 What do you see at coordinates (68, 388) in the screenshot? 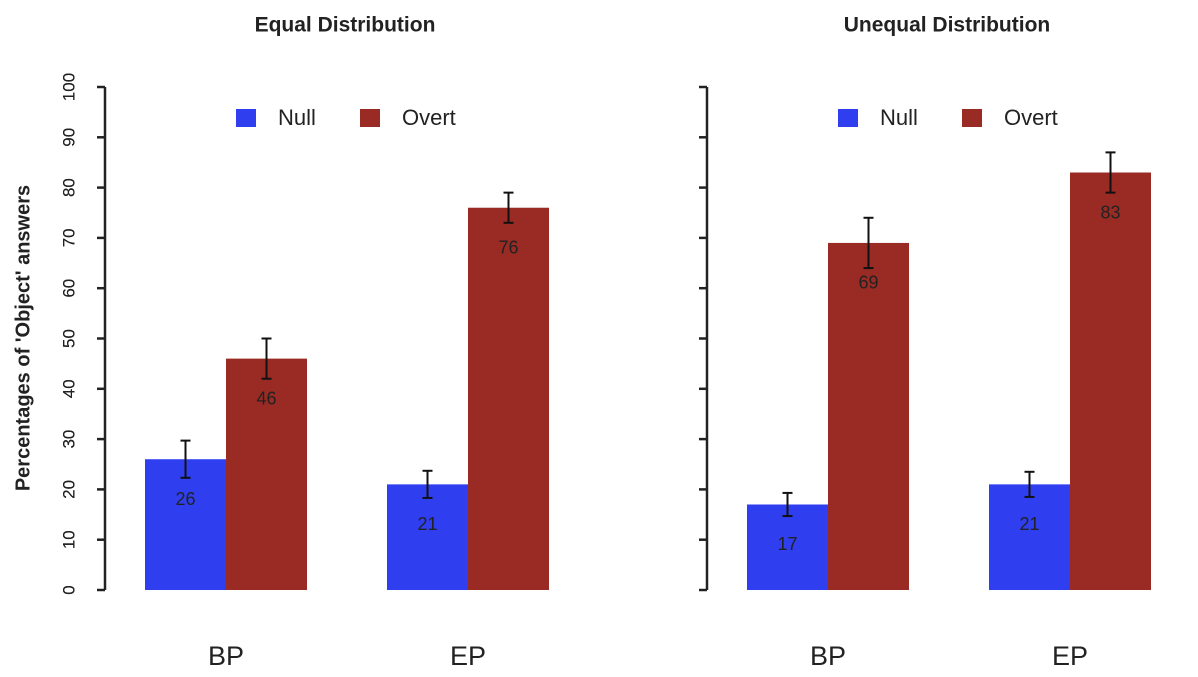
I see `y-tick-label: 40` at bounding box center [68, 388].